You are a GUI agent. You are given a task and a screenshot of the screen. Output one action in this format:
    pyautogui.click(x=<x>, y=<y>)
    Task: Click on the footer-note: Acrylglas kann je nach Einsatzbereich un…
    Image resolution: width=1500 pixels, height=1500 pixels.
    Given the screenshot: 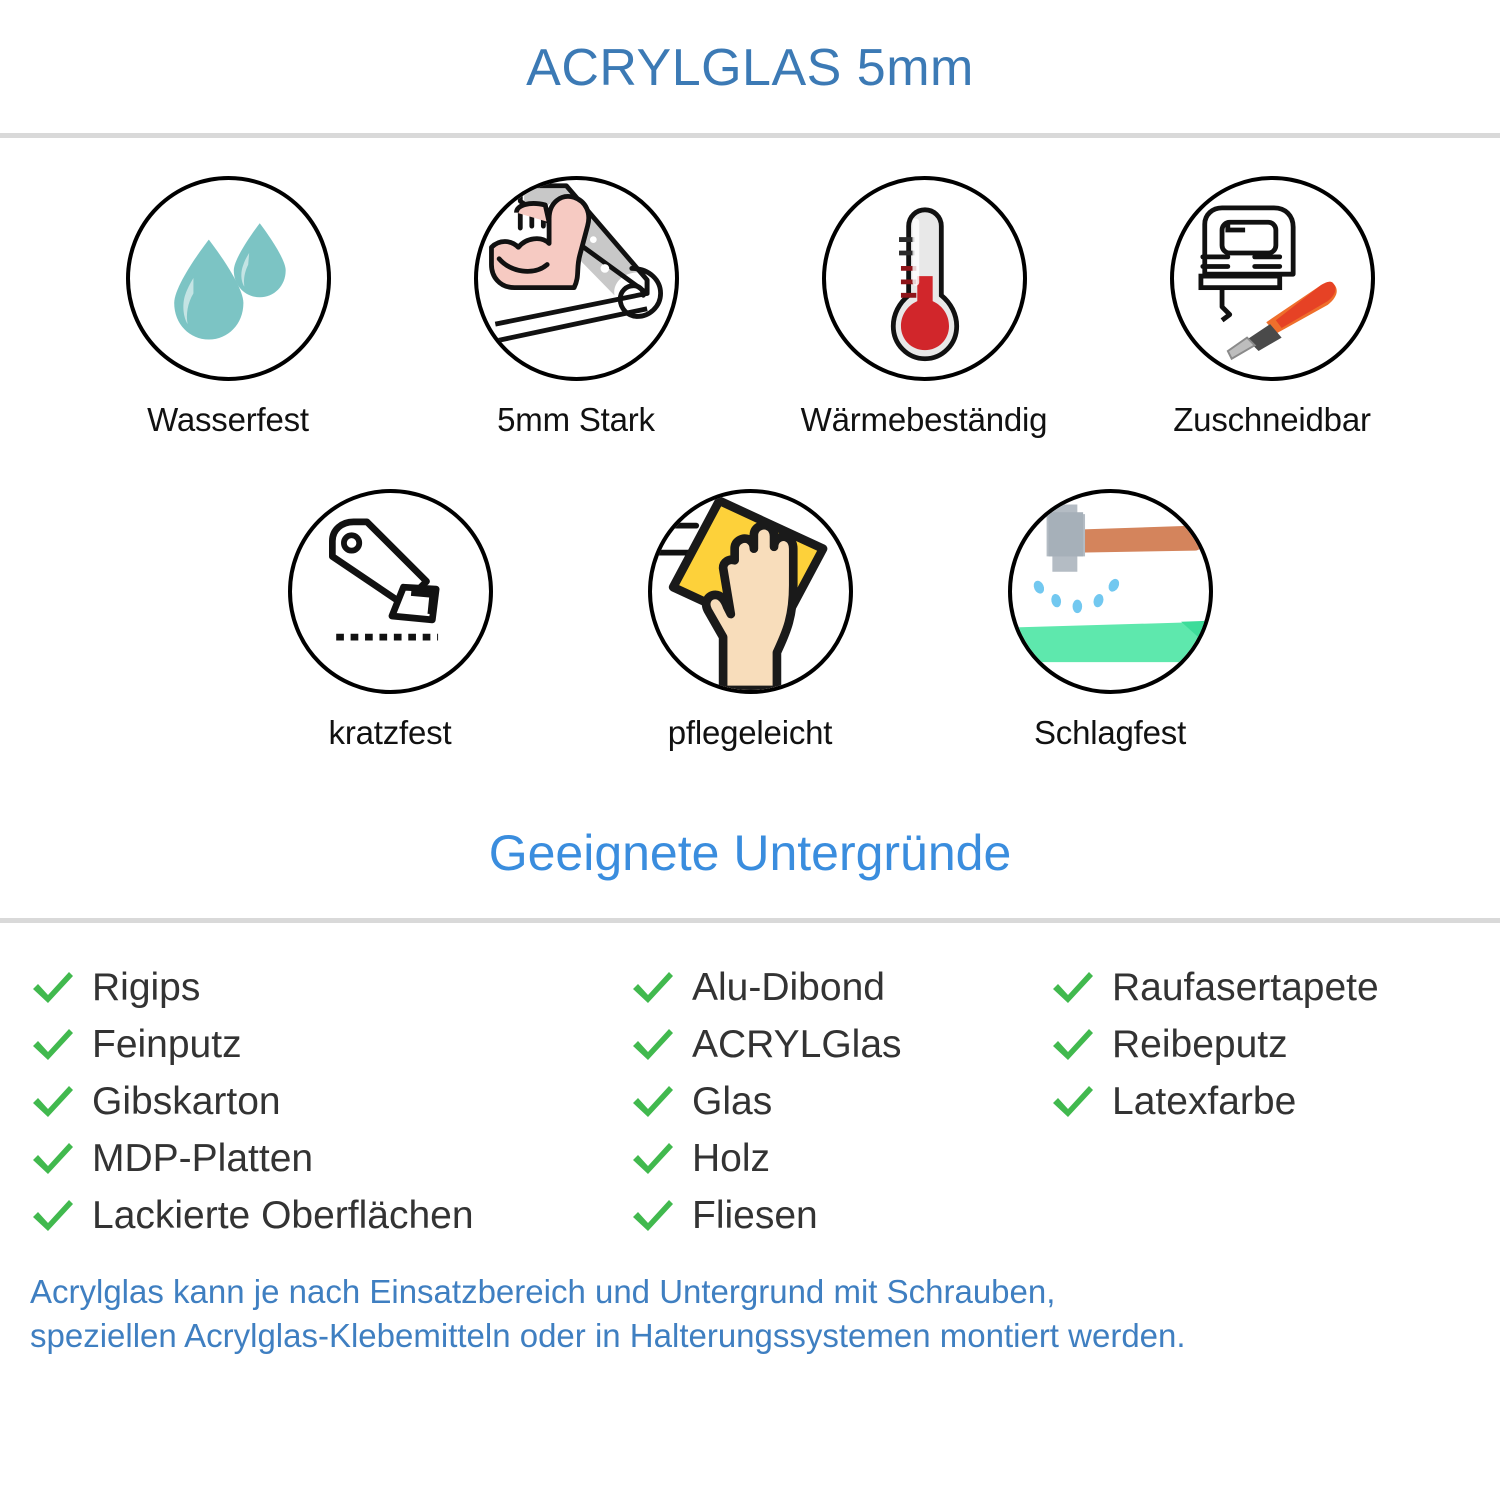 What is the action you would take?
    pyautogui.click(x=750, y=1300)
    